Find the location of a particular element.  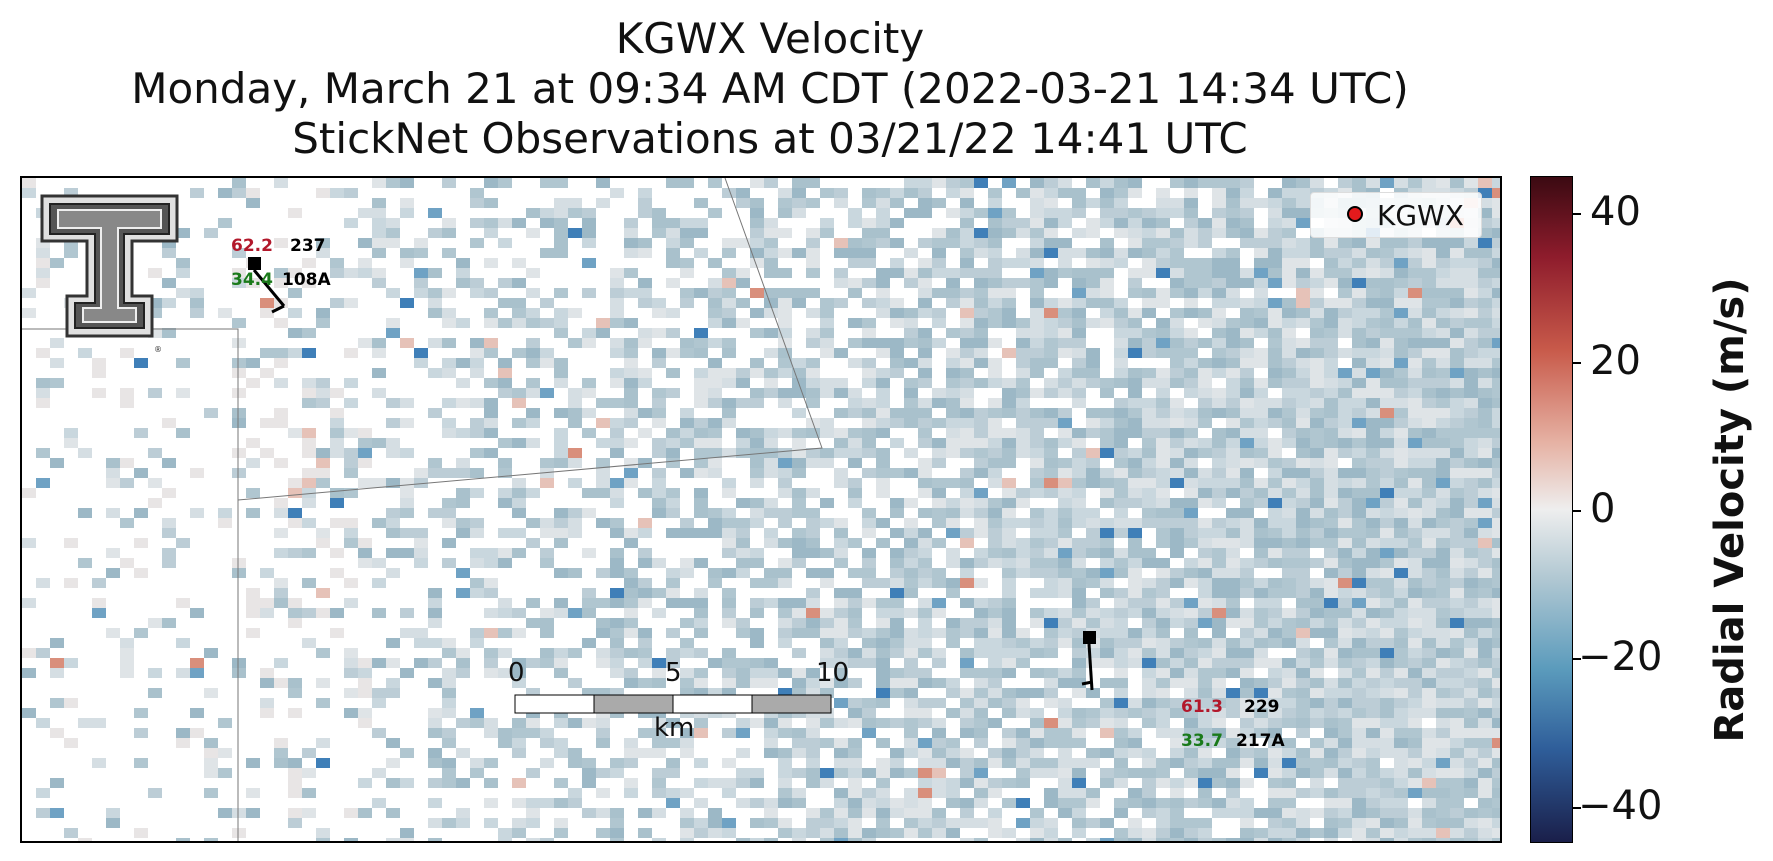

texas-tech-double-t-logo: ® is located at coordinates (109, 274).